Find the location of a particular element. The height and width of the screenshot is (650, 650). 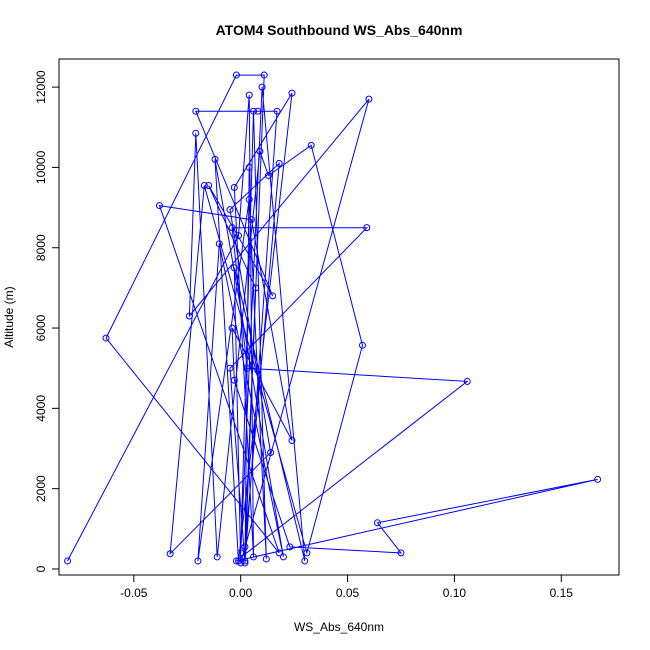

x-tick-label: 0.00 is located at coordinates (241, 593).